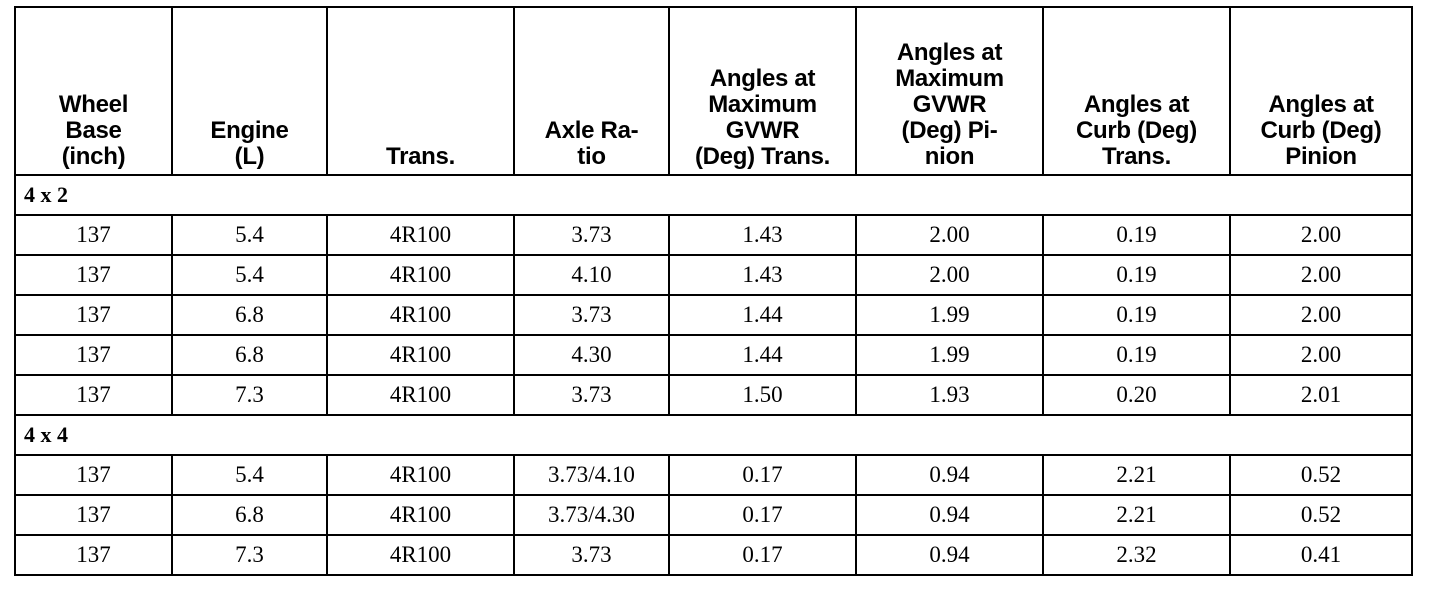  Describe the element at coordinates (93, 104) in the screenshot. I see `header-line: Wheel` at that location.